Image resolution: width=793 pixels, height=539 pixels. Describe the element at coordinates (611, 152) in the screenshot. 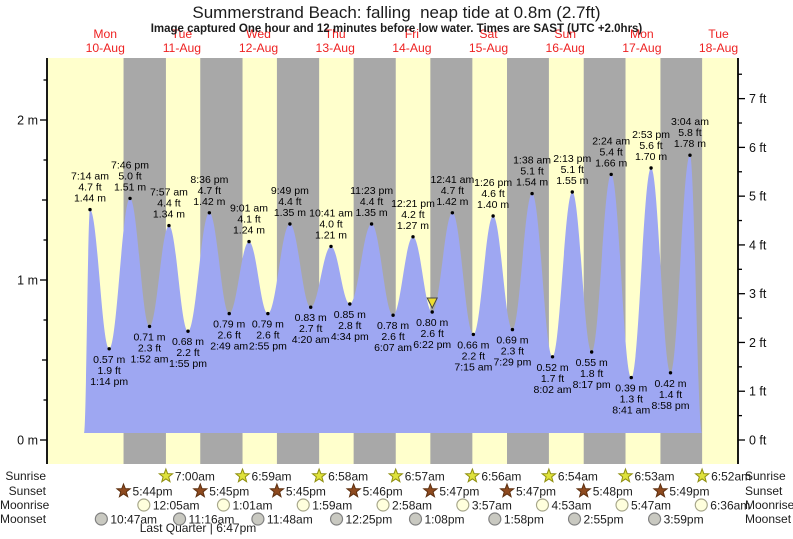

I see `tide-event-label: 5.4 ft` at that location.